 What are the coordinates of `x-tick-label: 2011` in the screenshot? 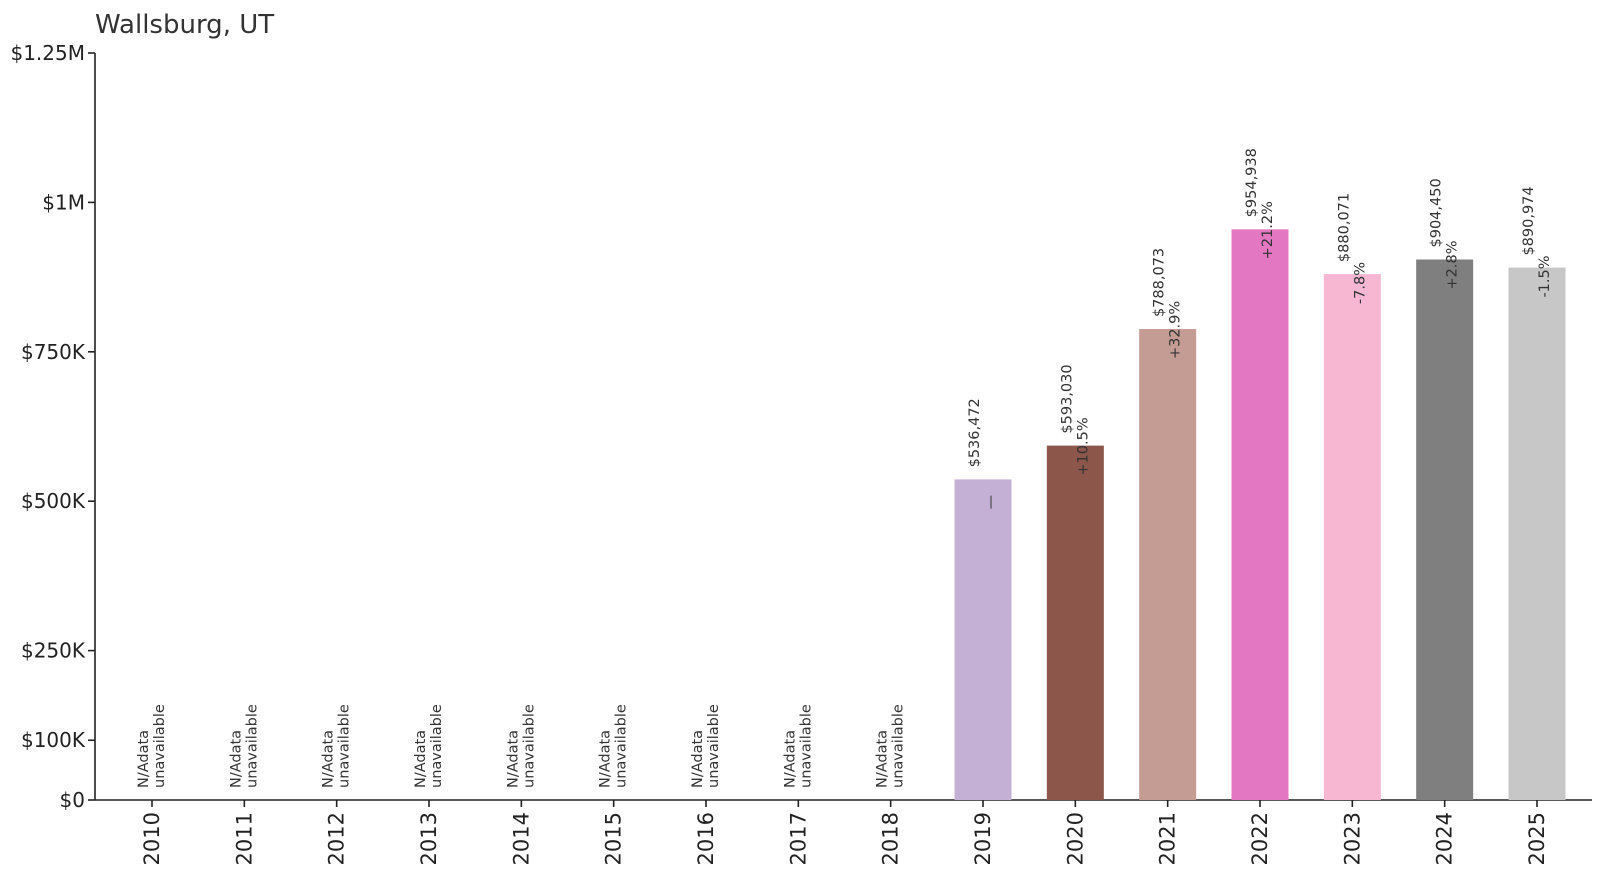 It's located at (244, 838).